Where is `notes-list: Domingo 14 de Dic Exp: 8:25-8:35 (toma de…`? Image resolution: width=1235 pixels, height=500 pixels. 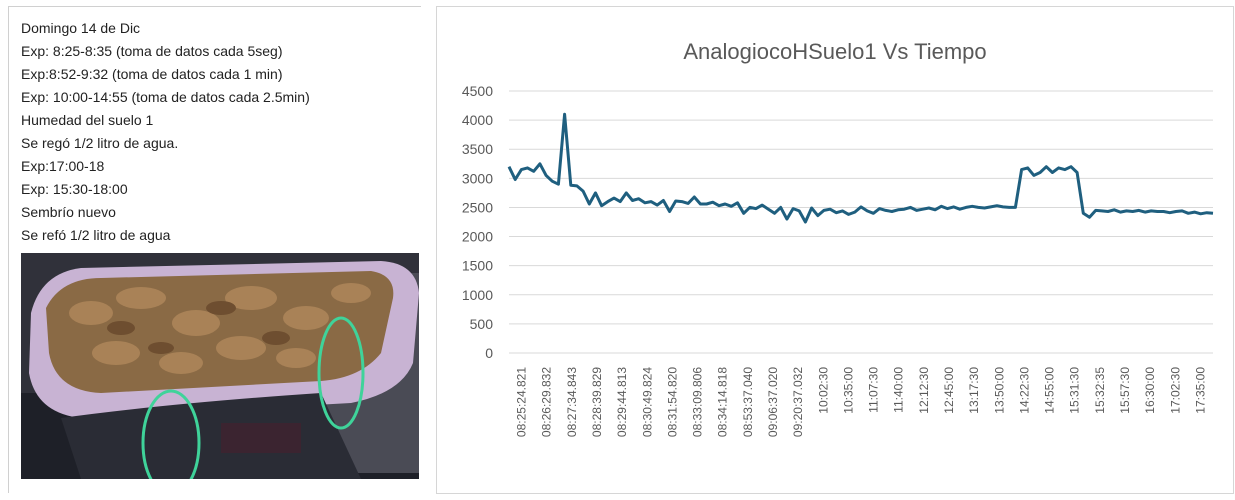
notes-list: Domingo 14 de Dic Exp: 8:25-8:35 (toma de… is located at coordinates (165, 132).